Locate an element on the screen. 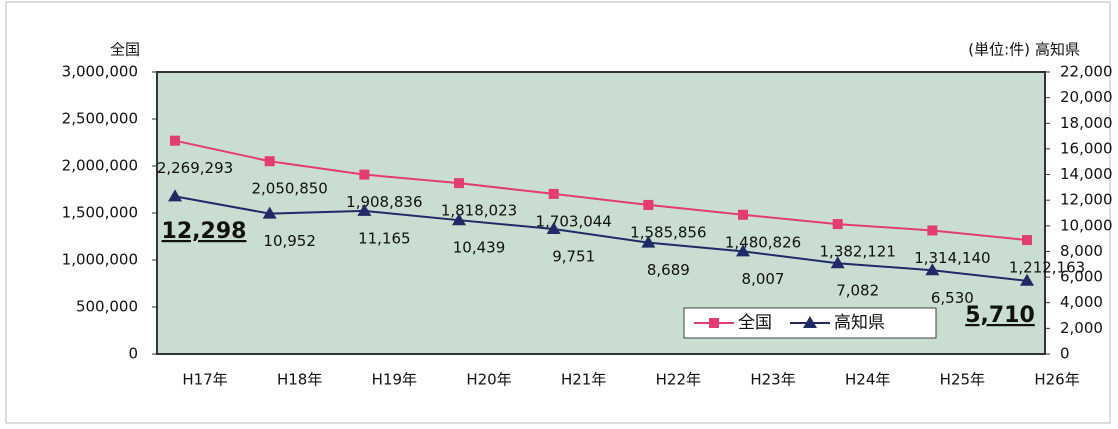 The image size is (1118, 429). y2-tick-label: 16,000 is located at coordinates (1086, 148).